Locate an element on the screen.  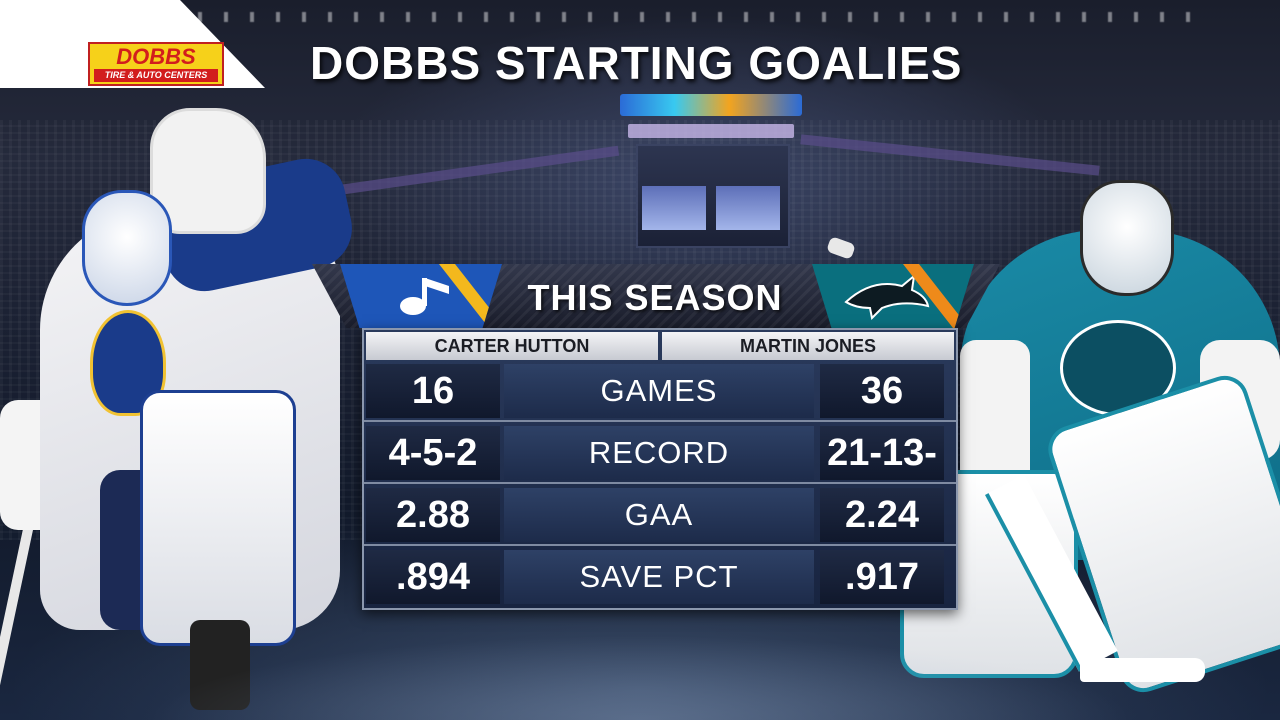
stat-value-left: .894 is located at coordinates (433, 577).